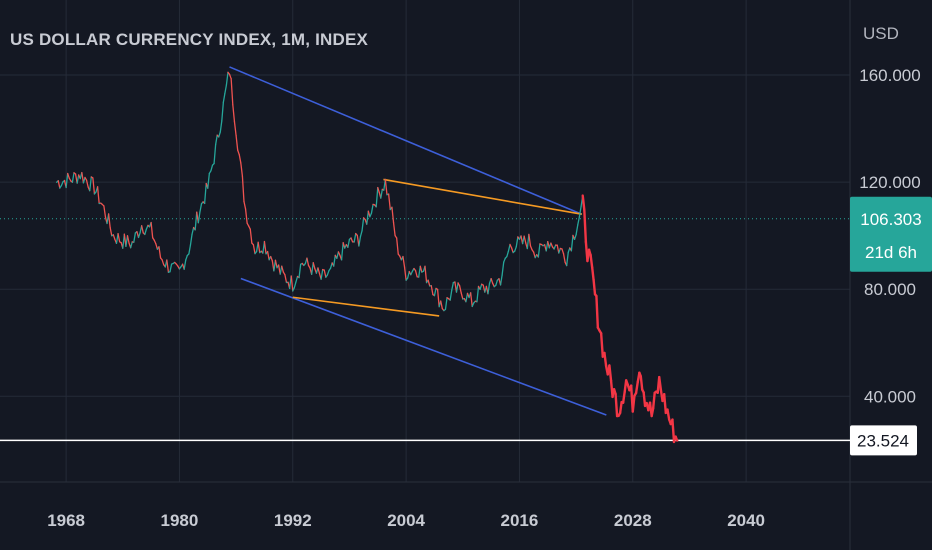 The width and height of the screenshot is (932, 550). Describe the element at coordinates (889, 182) in the screenshot. I see `y-tick-label: 120.000` at that location.